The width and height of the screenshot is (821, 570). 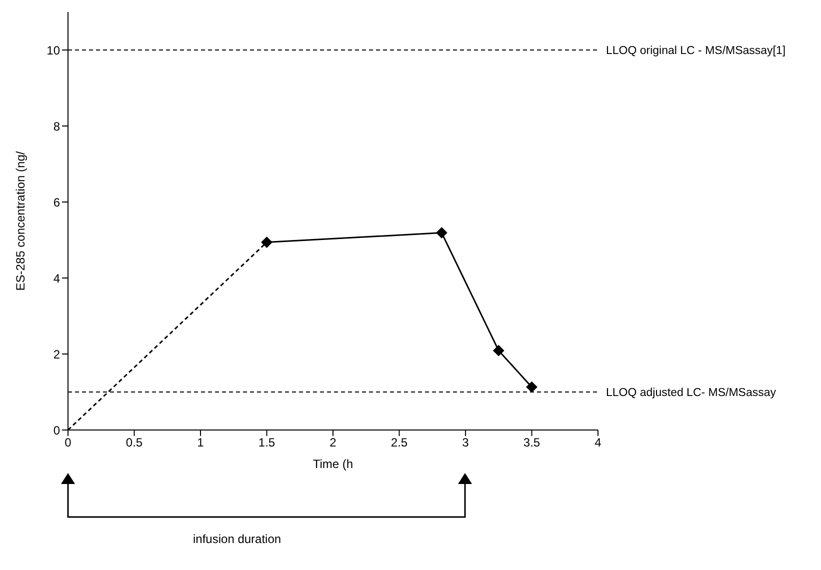 I want to click on y-tick-label: 6, so click(x=56, y=202).